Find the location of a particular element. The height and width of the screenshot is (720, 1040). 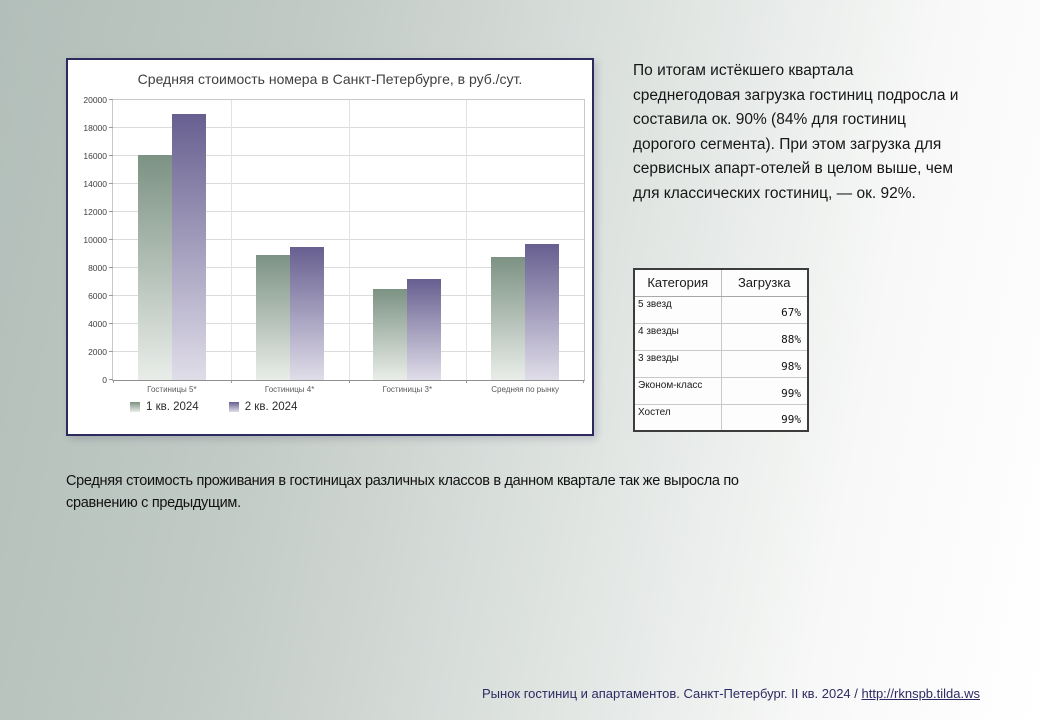

x-category-label: Средняя по рынку is located at coordinates (525, 389).